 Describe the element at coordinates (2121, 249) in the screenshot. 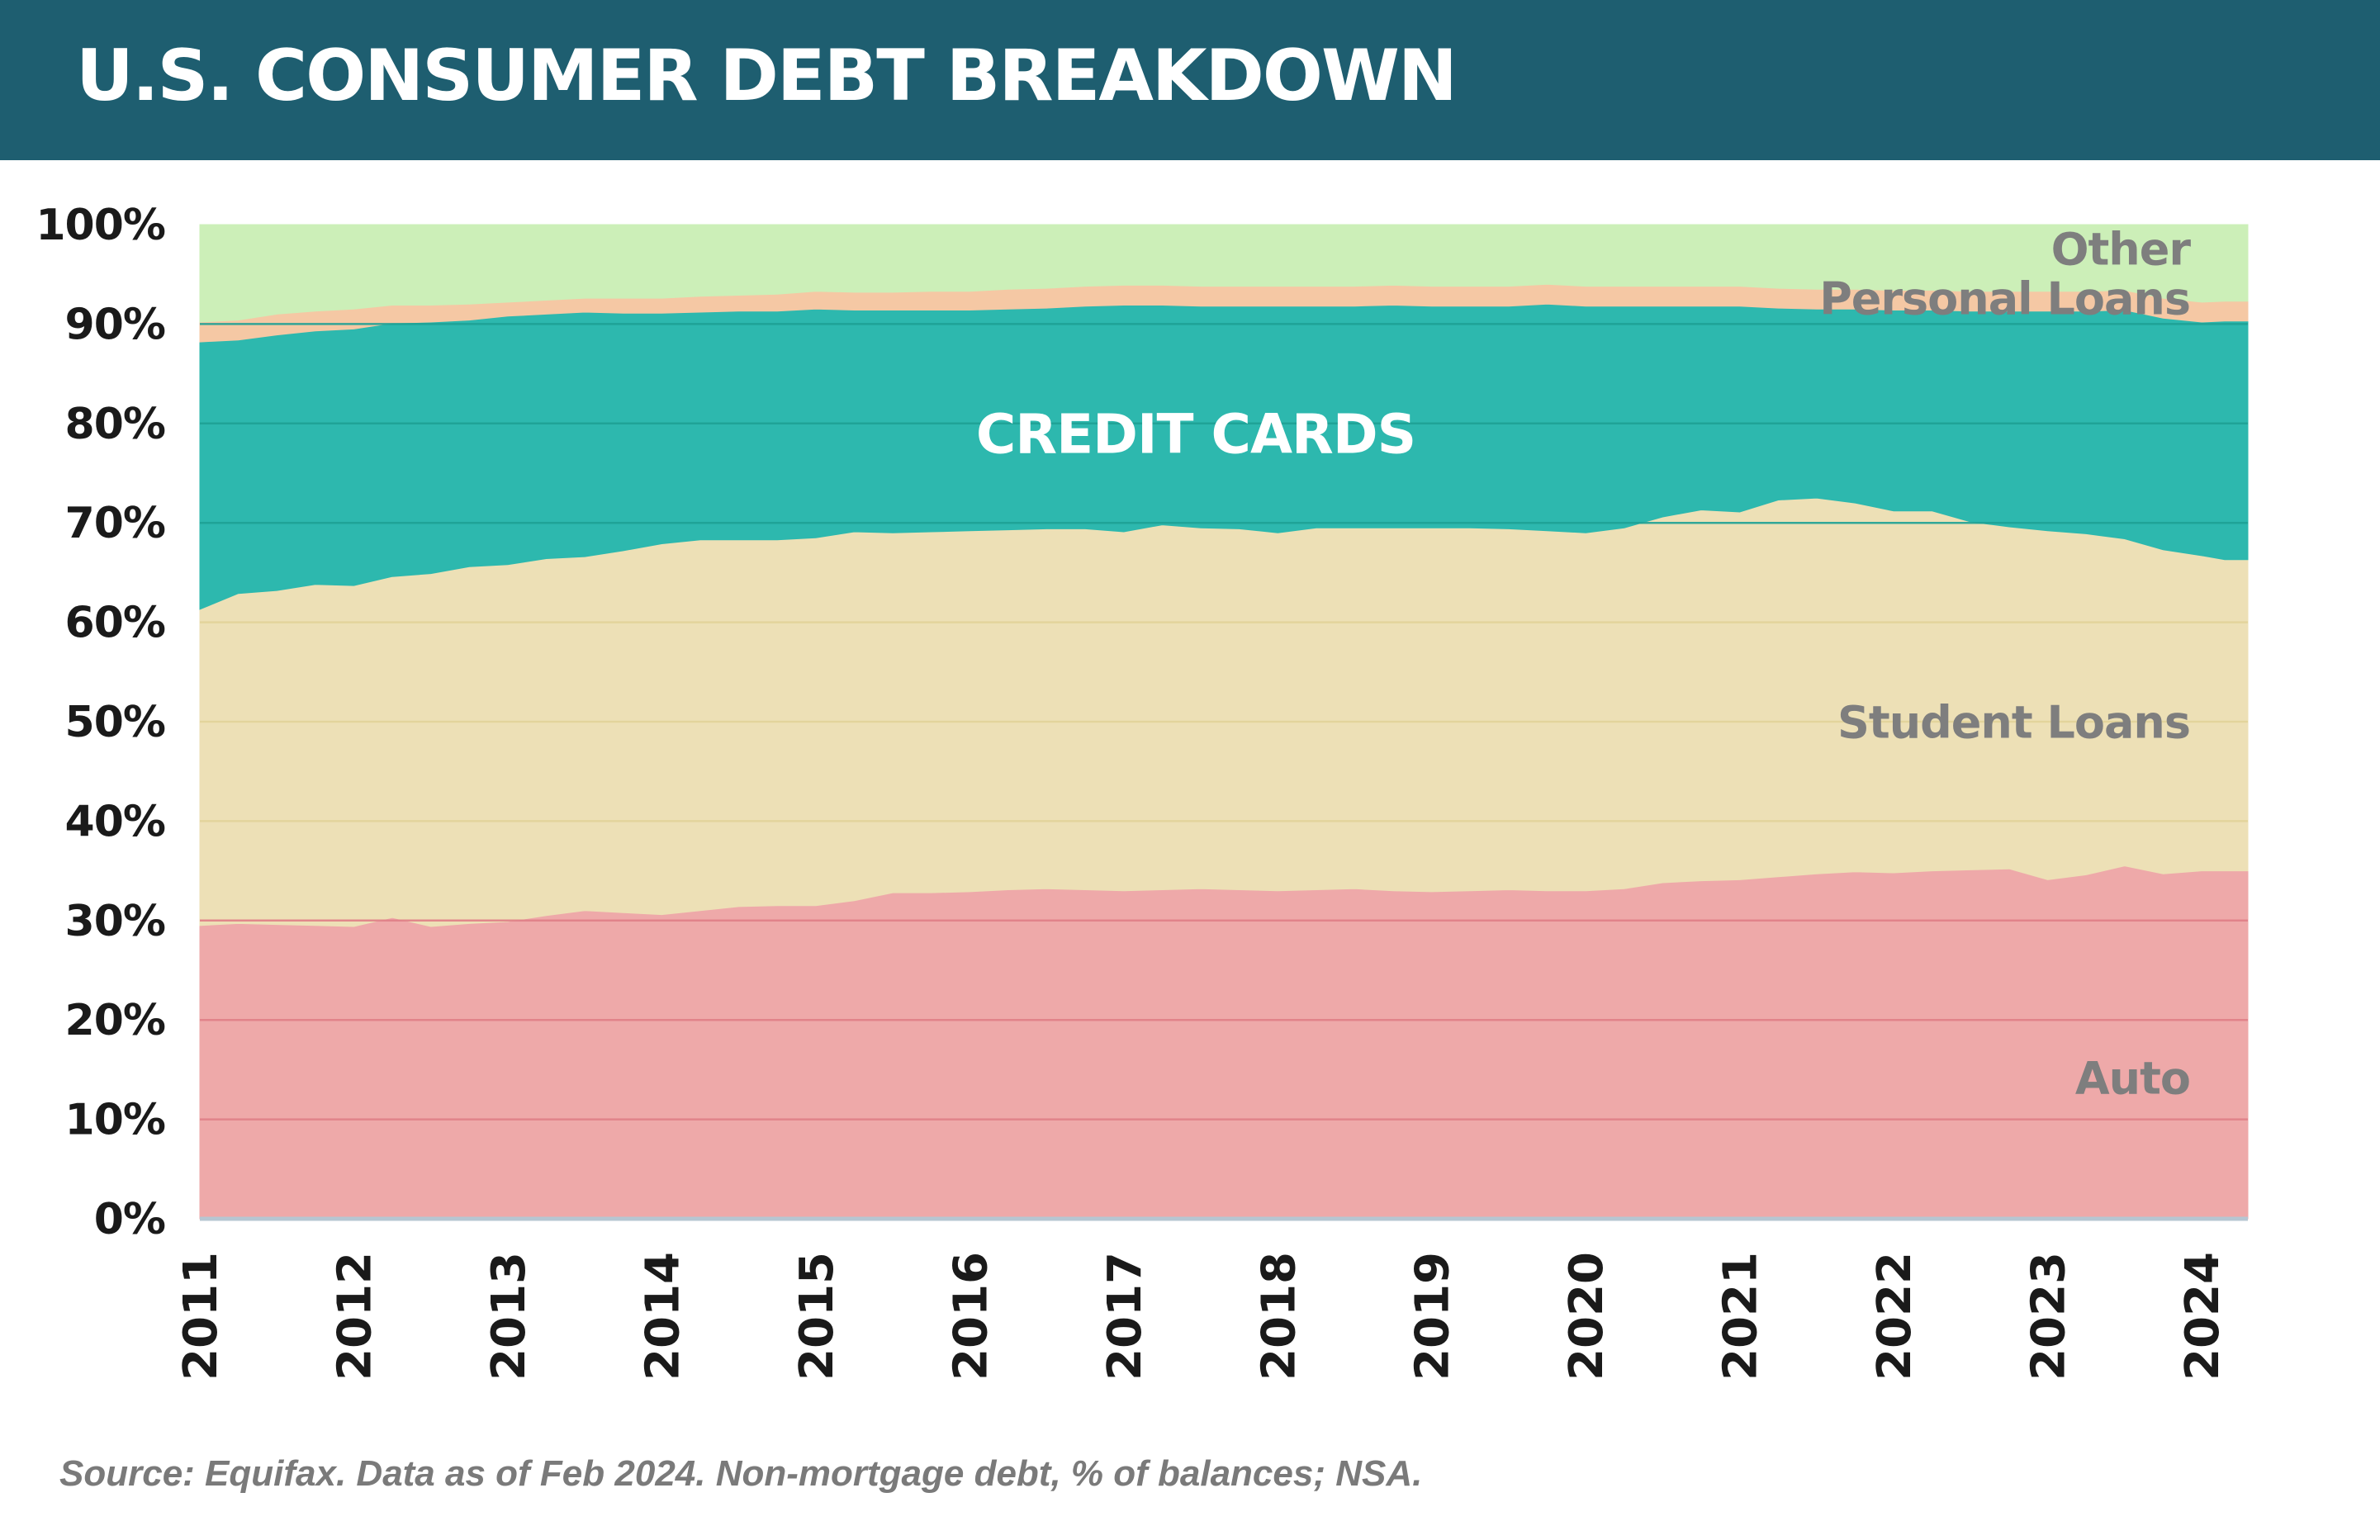

I see `series-label-other: Other` at that location.